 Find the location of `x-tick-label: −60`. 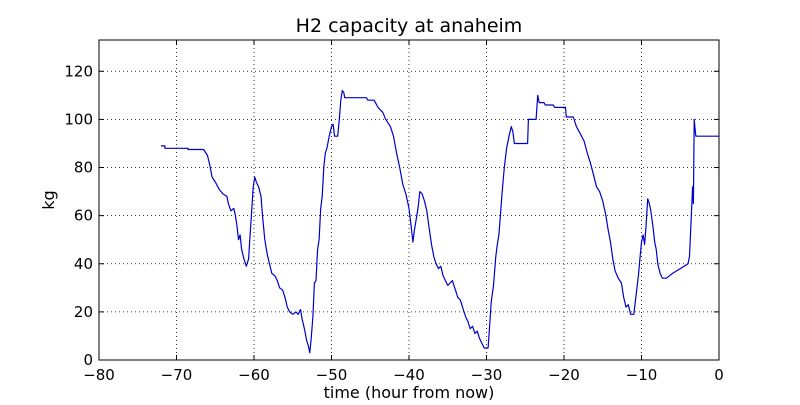

x-tick-label: −60 is located at coordinates (254, 375).